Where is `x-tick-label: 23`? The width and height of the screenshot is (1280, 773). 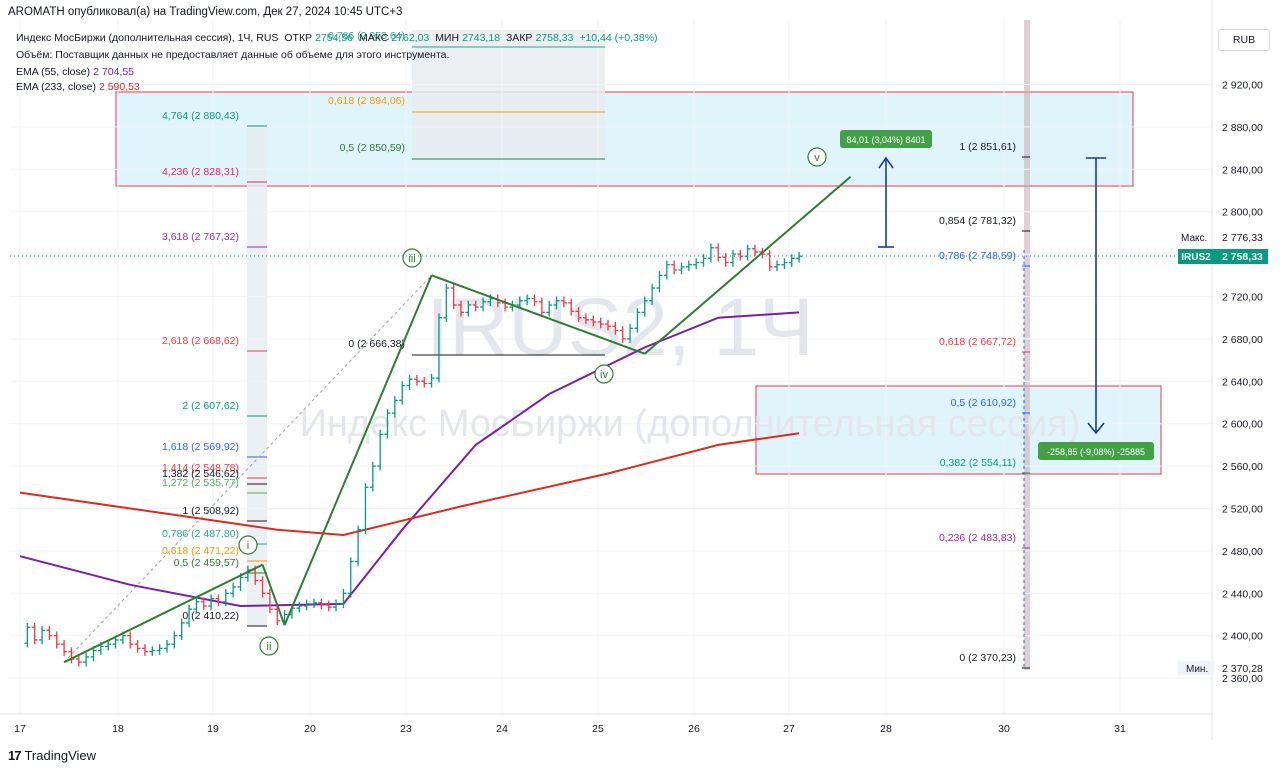 x-tick-label: 23 is located at coordinates (406, 729).